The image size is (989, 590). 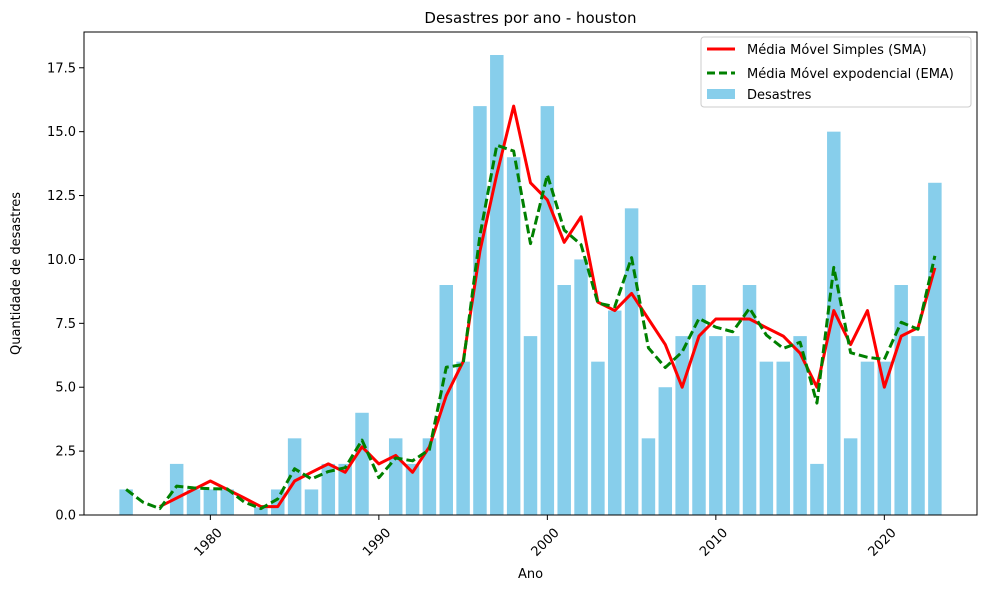 What do you see at coordinates (362, 463) in the screenshot?
I see `bar-1989` at bounding box center [362, 463].